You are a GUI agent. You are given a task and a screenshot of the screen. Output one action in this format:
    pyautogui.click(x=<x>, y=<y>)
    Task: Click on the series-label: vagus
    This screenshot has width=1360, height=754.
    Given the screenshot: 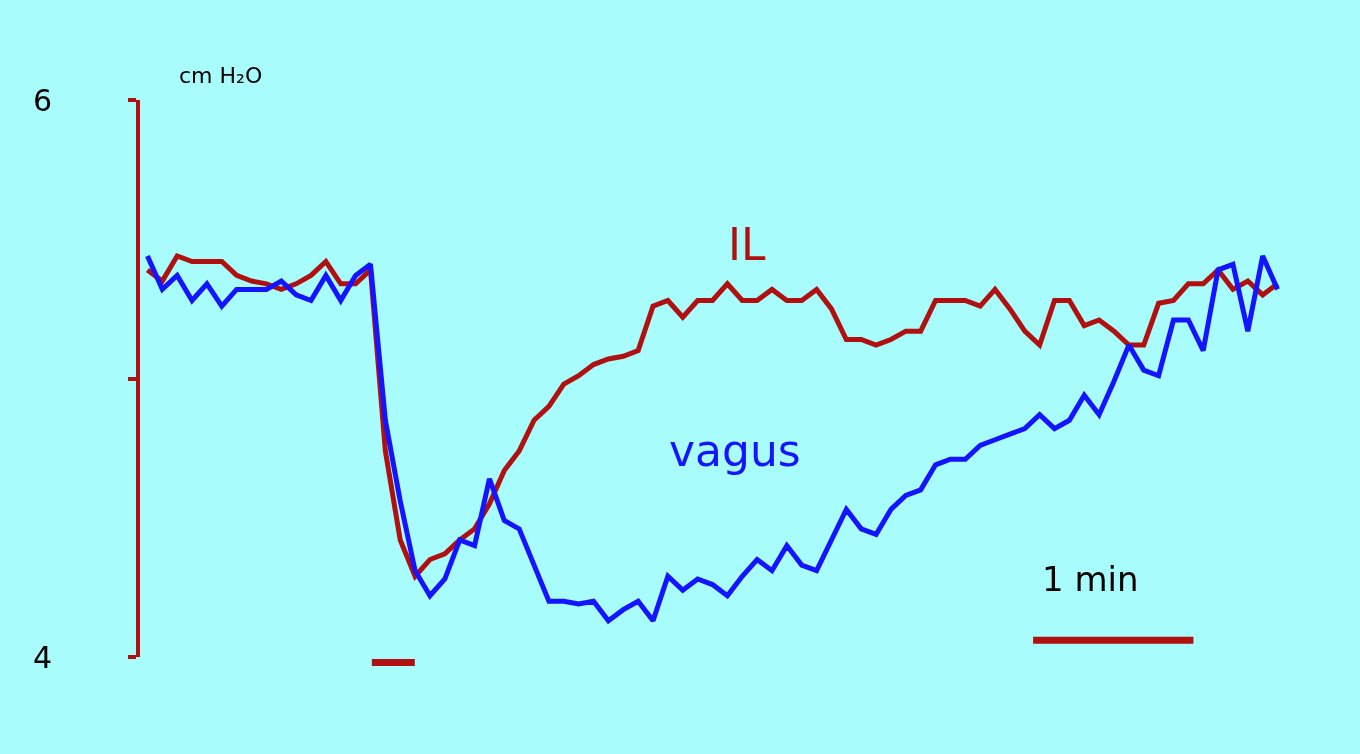 What is the action you would take?
    pyautogui.click(x=735, y=450)
    